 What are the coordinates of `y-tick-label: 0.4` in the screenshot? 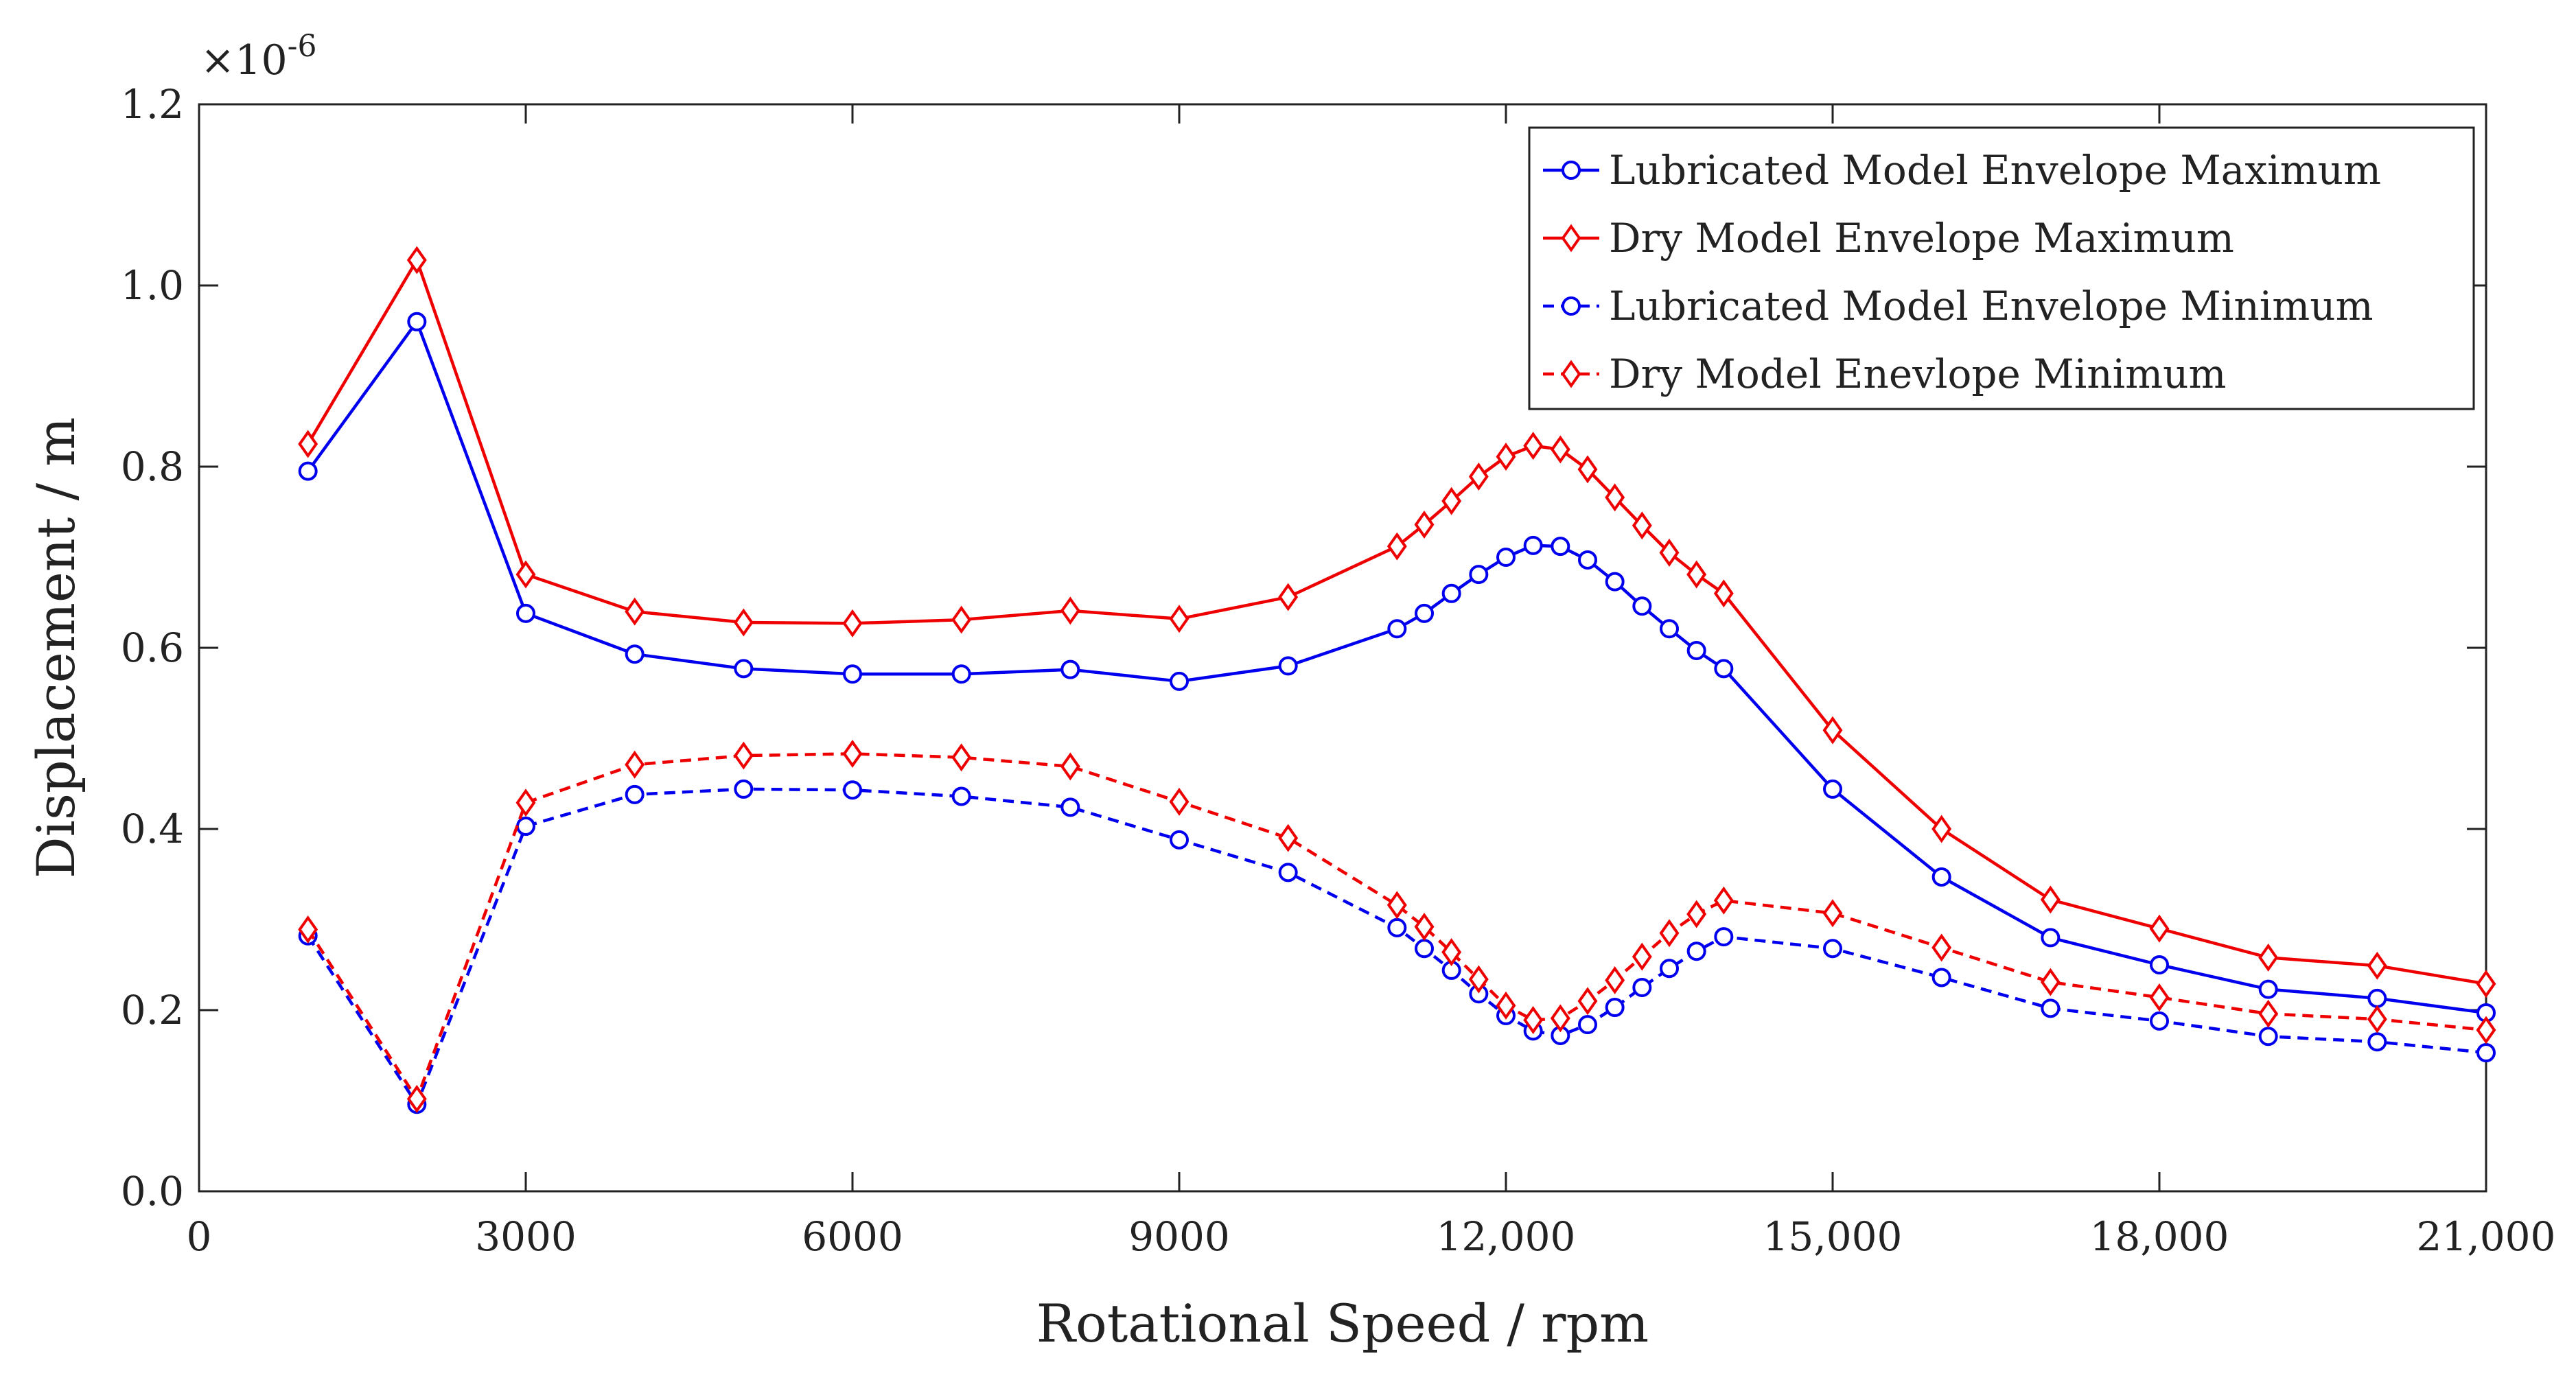 It's located at (152, 829).